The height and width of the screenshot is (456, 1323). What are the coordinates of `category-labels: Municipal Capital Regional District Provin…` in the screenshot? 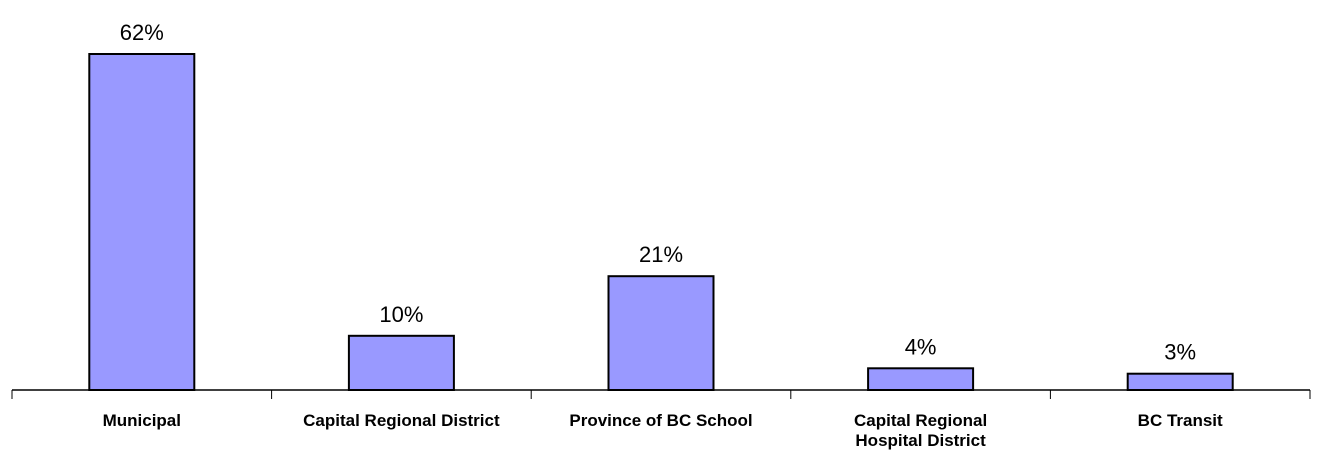 It's located at (663, 430).